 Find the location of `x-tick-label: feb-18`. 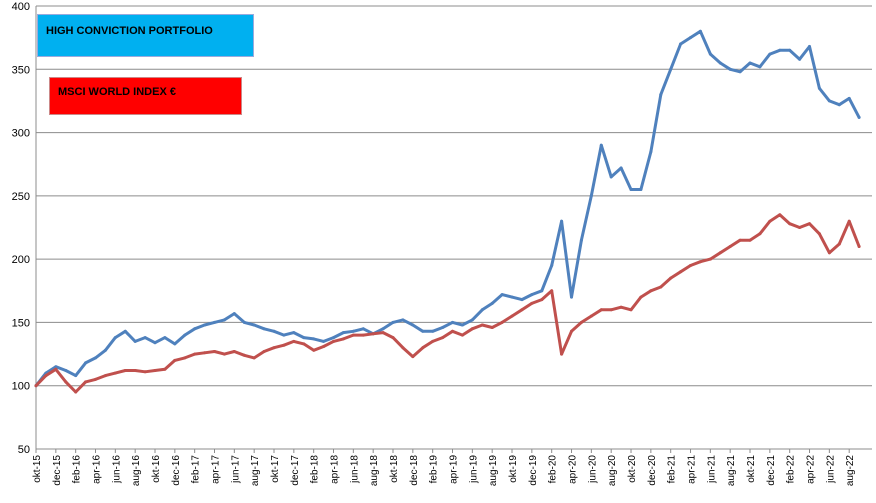

x-tick-label: feb-18 is located at coordinates (315, 469).